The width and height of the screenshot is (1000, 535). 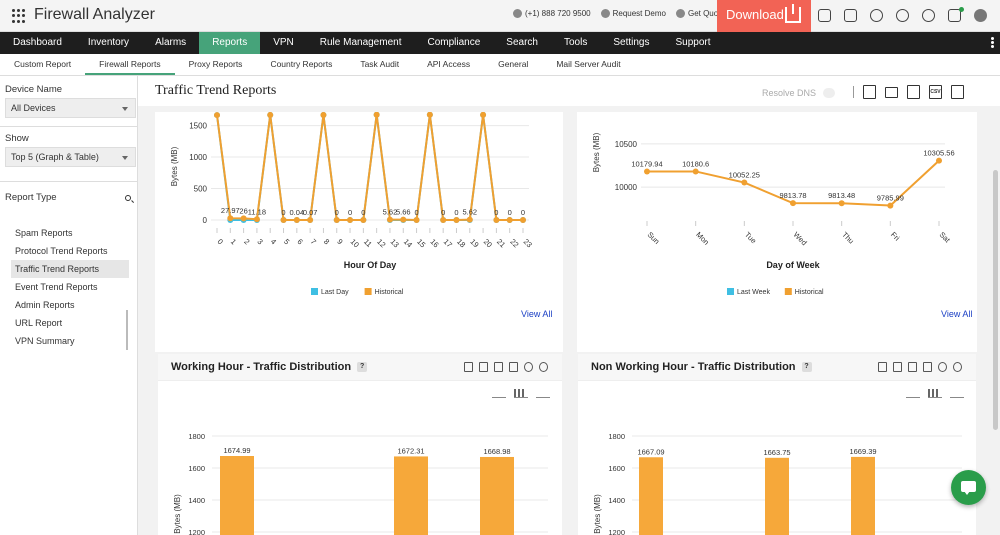 What do you see at coordinates (935, 92) in the screenshot?
I see `csv-icon: CSV` at bounding box center [935, 92].